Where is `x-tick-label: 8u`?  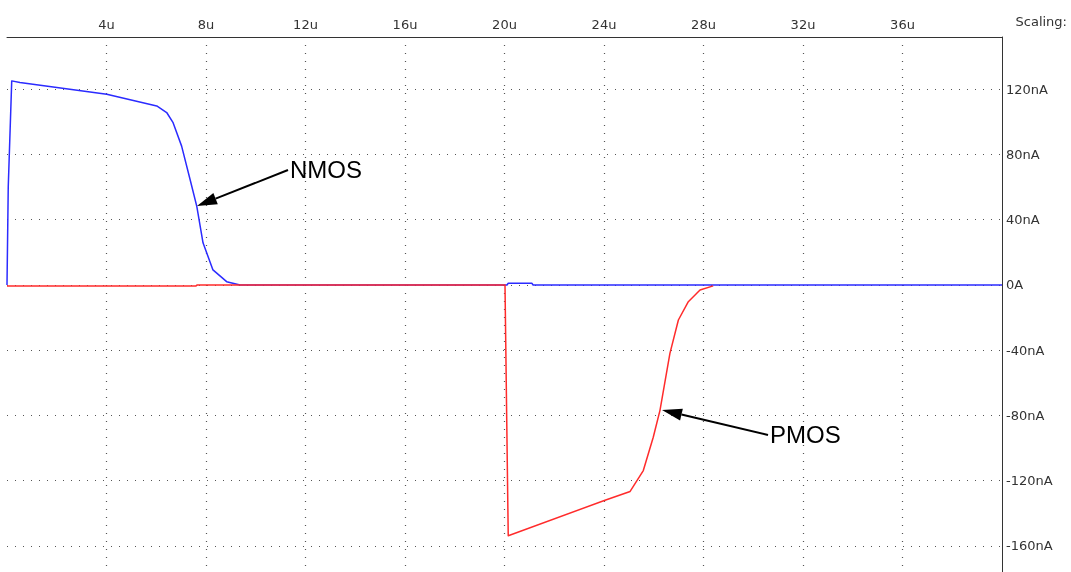 x-tick-label: 8u is located at coordinates (206, 24).